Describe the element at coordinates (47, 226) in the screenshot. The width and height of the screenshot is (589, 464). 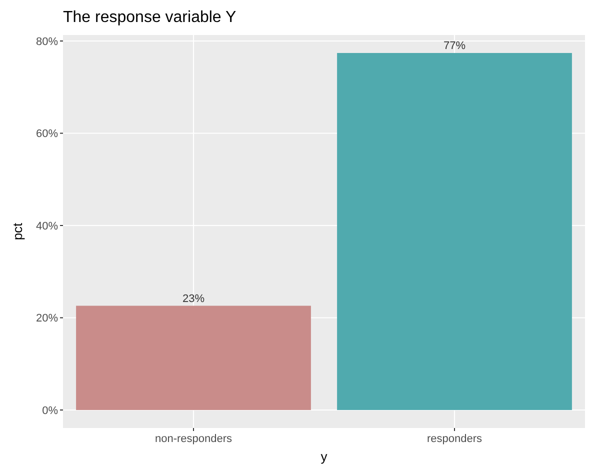
I see `y-tick-label: 40%` at that location.